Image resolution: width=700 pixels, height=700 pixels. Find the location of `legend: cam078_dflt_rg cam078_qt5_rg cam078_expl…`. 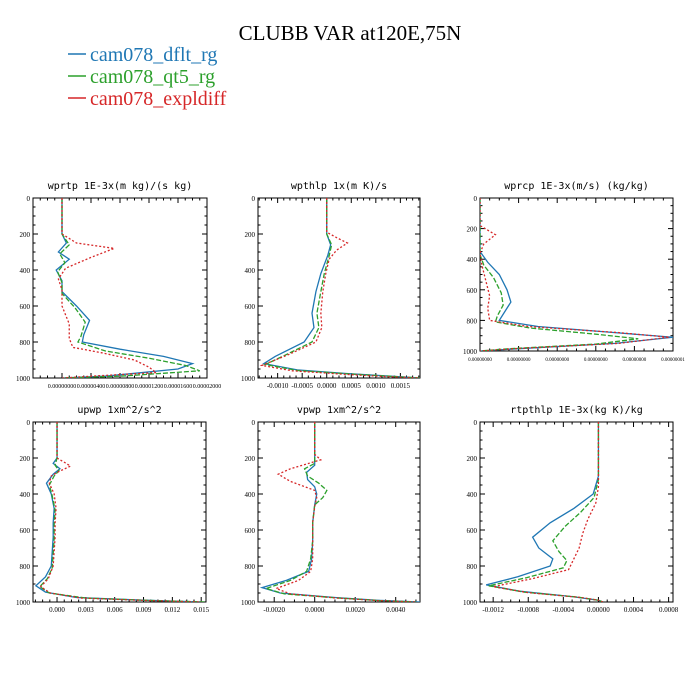

legend: cam078_dflt_rg cam078_qt5_rg cam078_expl… is located at coordinates (147, 77).